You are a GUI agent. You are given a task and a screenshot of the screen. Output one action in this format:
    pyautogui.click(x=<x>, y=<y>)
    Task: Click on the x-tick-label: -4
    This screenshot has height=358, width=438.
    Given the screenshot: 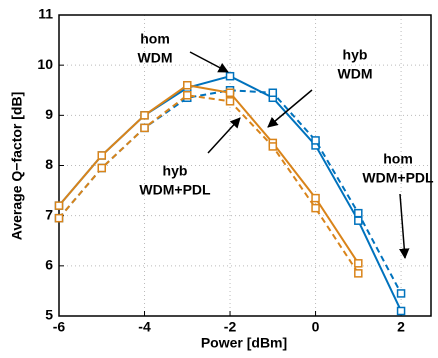 What is the action you would take?
    pyautogui.click(x=144, y=327)
    